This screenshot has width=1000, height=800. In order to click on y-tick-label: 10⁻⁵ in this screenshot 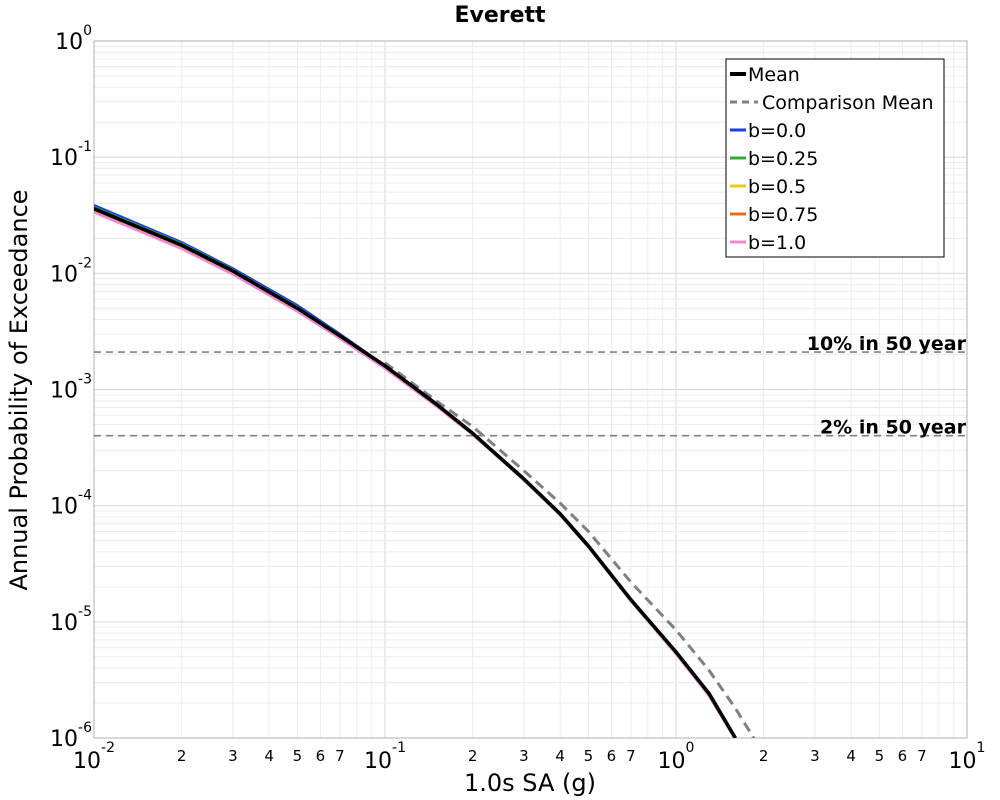, I will do `click(71, 620)`.